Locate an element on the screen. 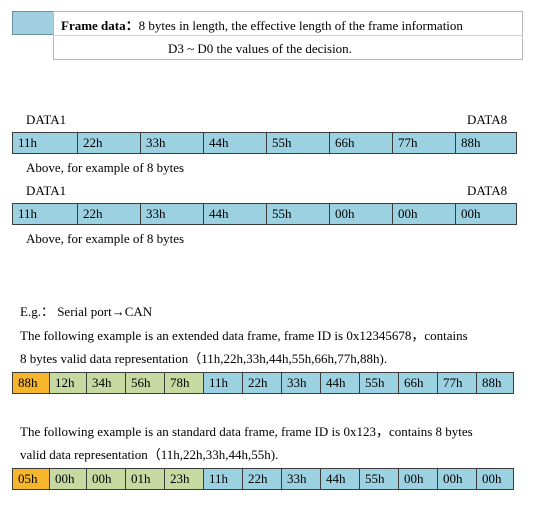 This screenshot has height=507, width=545. example2-data8-label: DATA8 is located at coordinates (487, 190).